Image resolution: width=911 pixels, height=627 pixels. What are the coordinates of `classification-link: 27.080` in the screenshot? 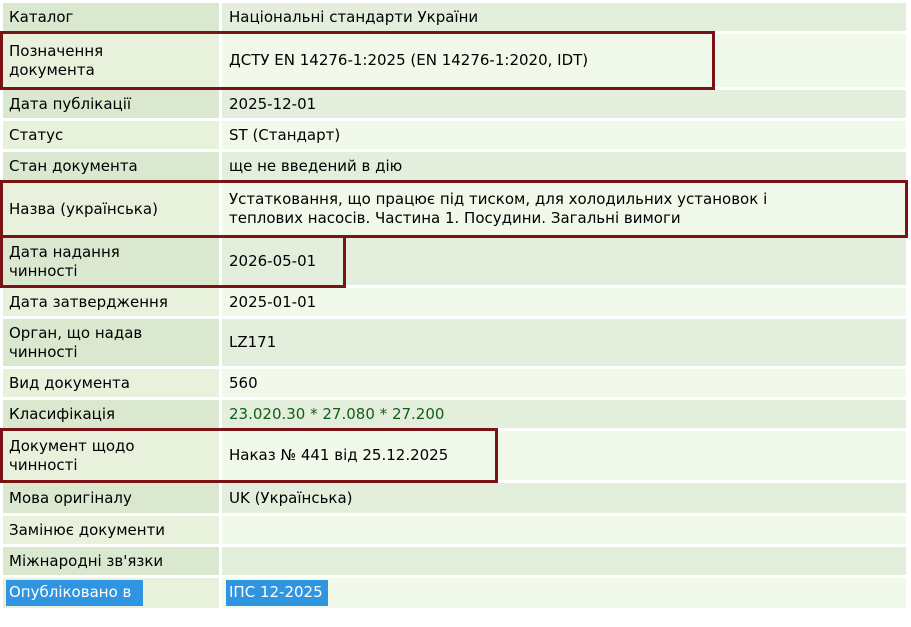 It's located at (348, 413).